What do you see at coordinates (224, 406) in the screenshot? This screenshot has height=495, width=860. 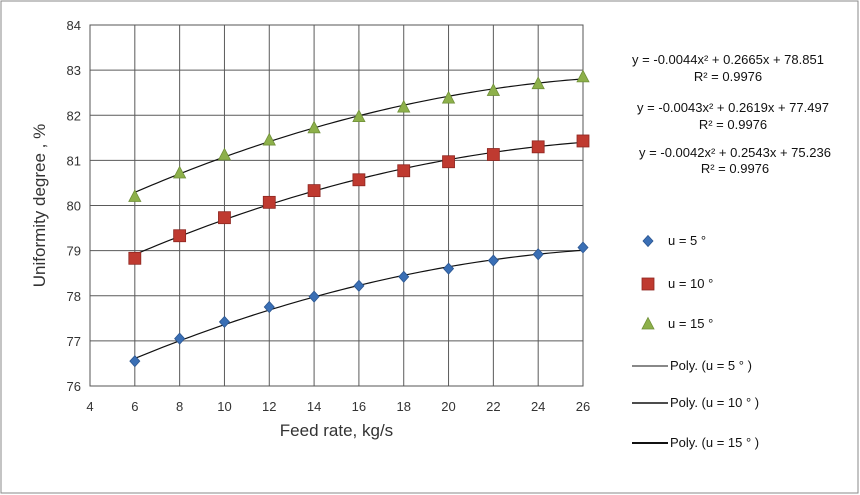 I see `x-tick-label: 10` at bounding box center [224, 406].